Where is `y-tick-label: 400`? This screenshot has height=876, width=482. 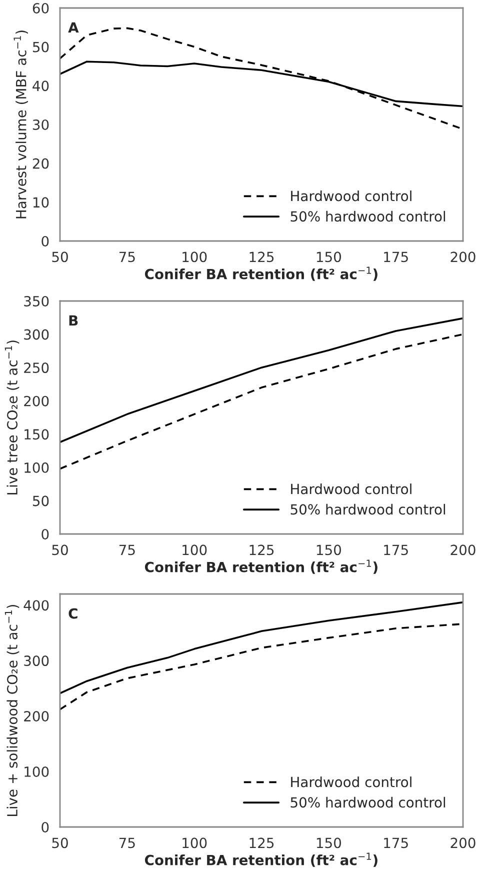 y-tick-label: 400 is located at coordinates (36, 605).